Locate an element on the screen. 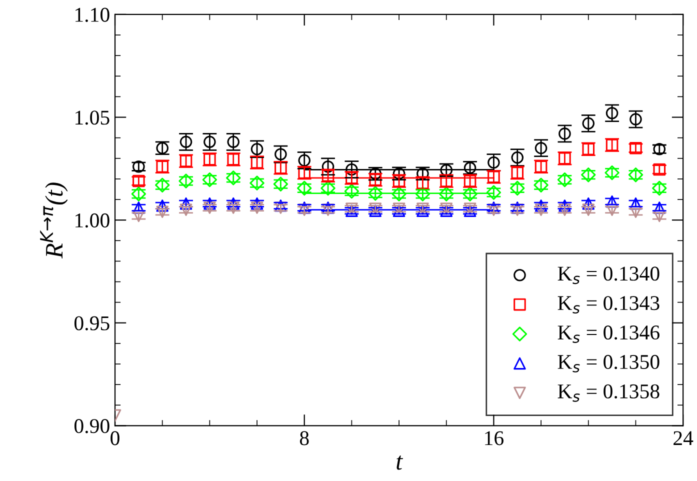 The image size is (697, 481). y-tick-label: 1.00 is located at coordinates (93, 220).